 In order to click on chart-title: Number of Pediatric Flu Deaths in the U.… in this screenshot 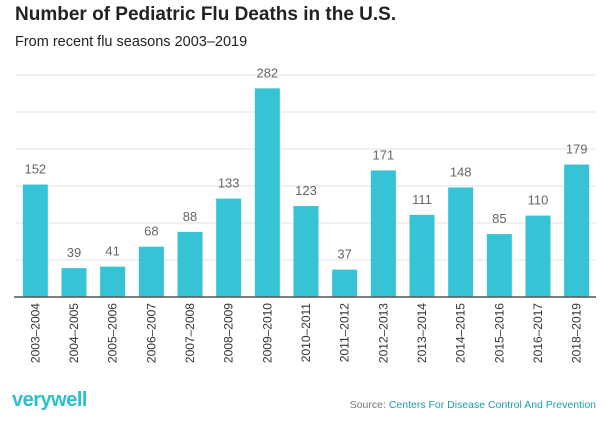, I will do `click(206, 14)`.